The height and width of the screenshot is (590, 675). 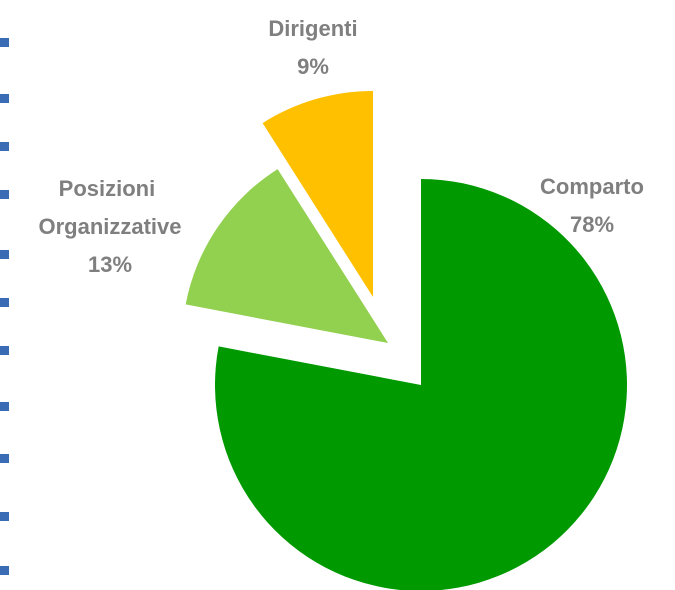 What do you see at coordinates (110, 188) in the screenshot?
I see `slice-label-line: Posizioni` at bounding box center [110, 188].